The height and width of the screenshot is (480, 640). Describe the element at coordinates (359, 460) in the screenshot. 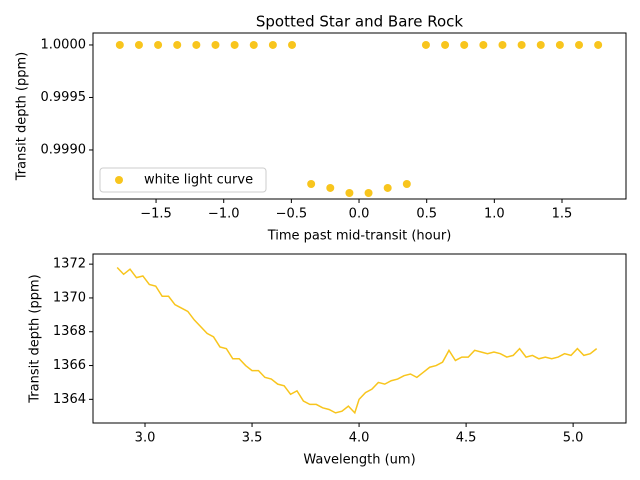

I see `x-axis-label: Wavelength (um)` at that location.